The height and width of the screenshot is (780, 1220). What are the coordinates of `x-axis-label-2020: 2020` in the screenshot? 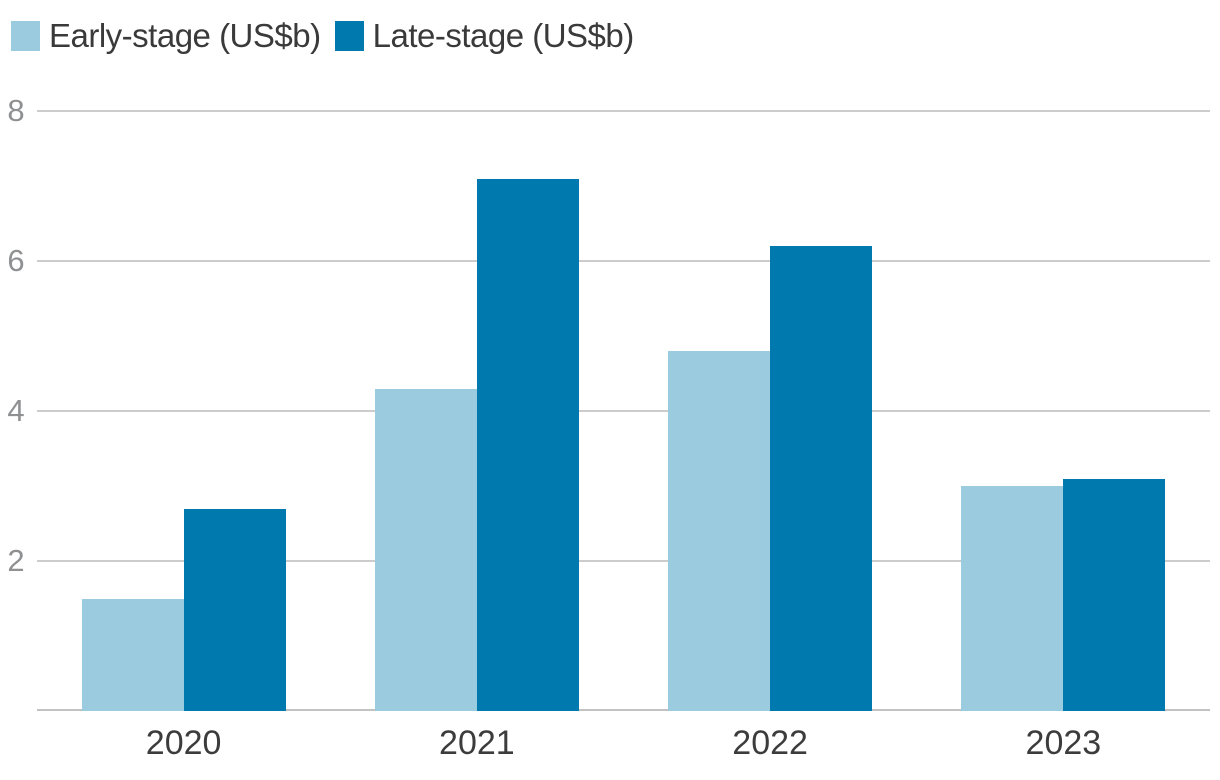 It's located at (183, 743).